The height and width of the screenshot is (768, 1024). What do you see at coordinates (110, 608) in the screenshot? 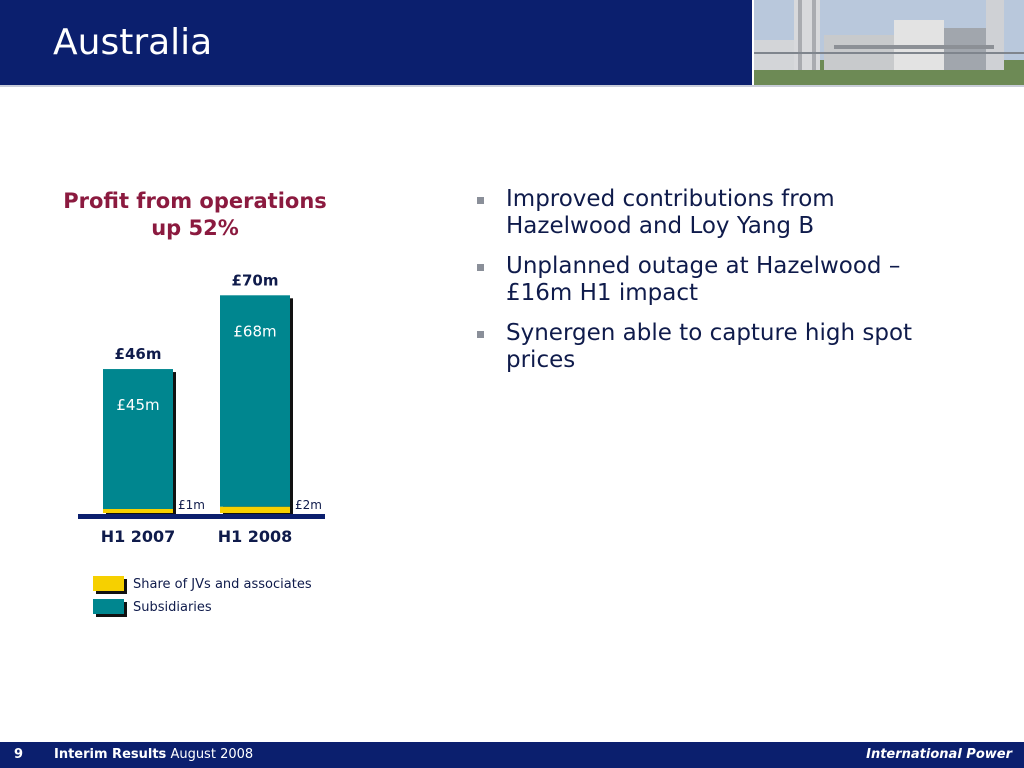
I see `legend-swatch-subsidiaries` at bounding box center [110, 608].